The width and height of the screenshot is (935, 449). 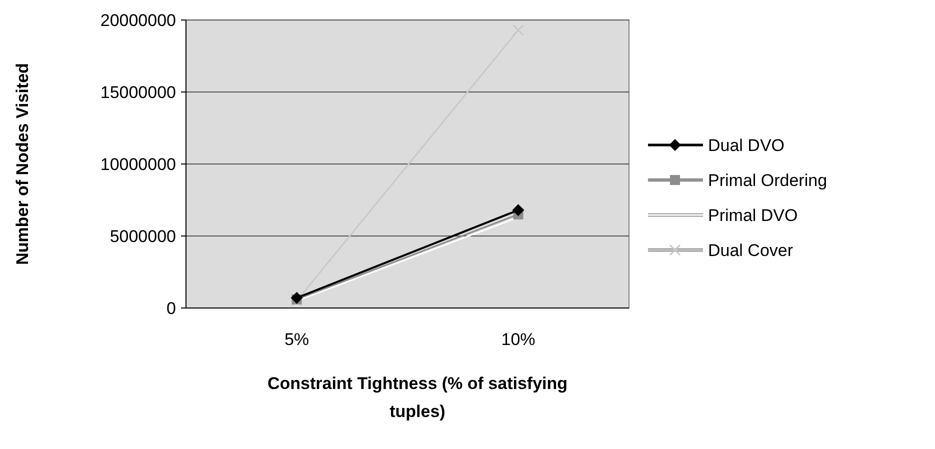 I want to click on x-axis-title: Constraint Tightness (% of satisfying tuples), so click(x=417, y=397).